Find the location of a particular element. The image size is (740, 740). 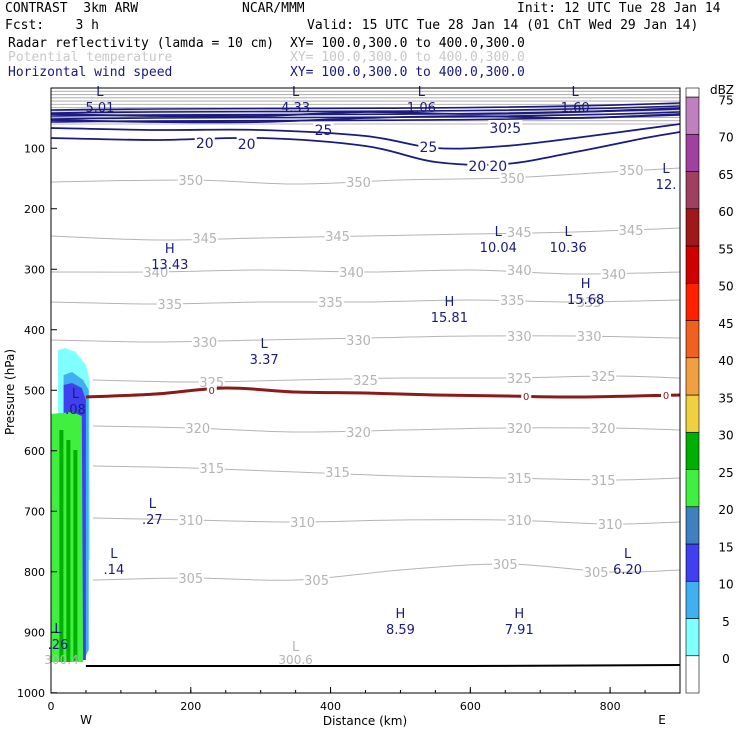

freezing-level: 0 0 0 is located at coordinates (383, 393).